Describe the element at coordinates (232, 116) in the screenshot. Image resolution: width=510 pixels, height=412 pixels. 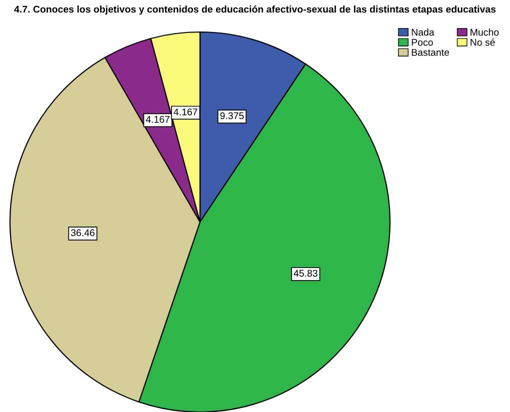
I see `data-label: 9.375` at that location.